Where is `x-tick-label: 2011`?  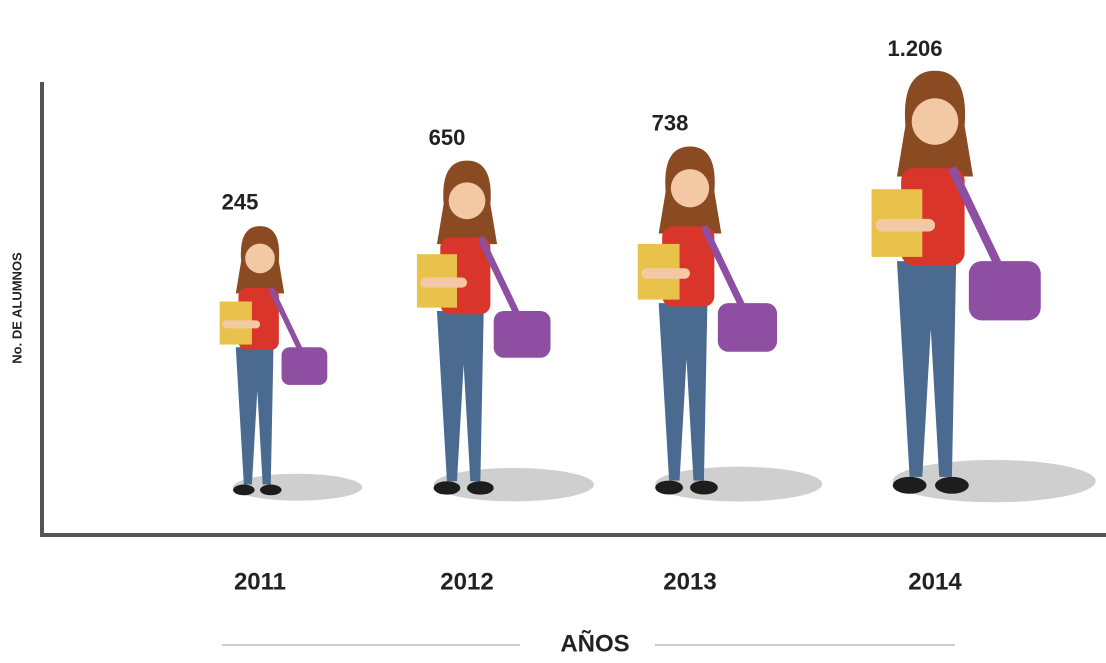 x-tick-label: 2011 is located at coordinates (260, 581).